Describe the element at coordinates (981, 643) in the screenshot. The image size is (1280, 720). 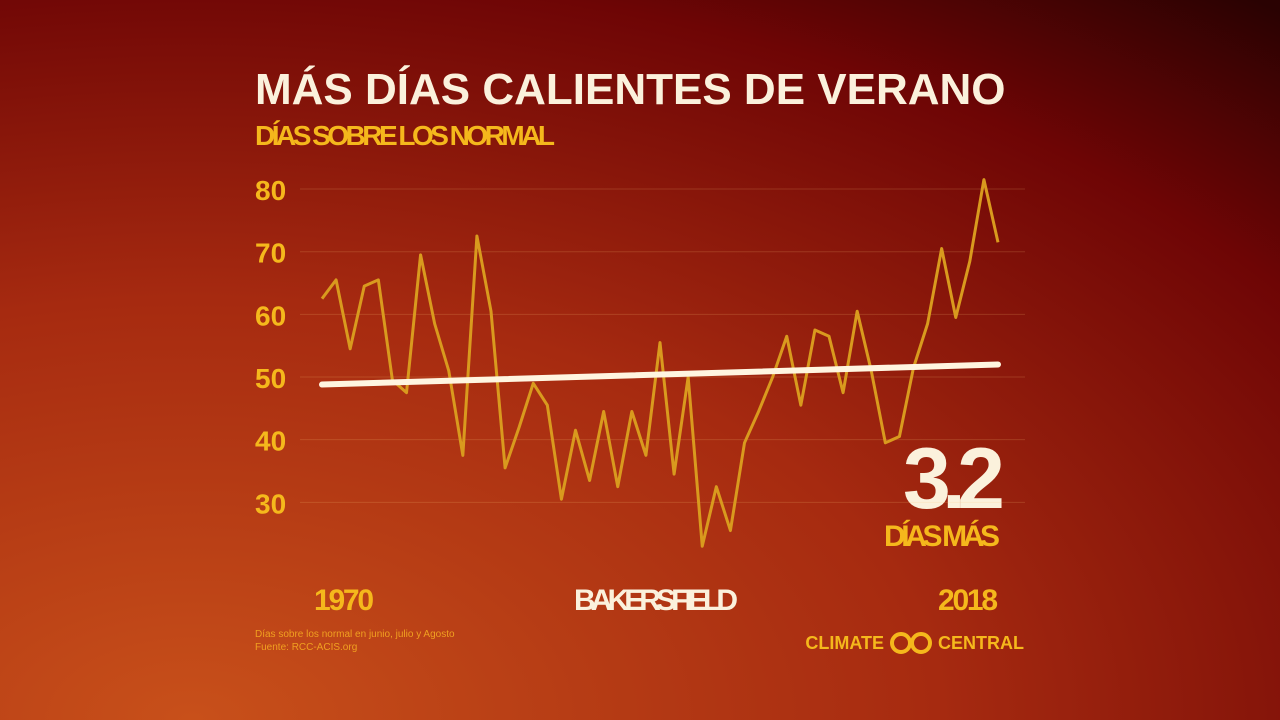
I see `logo-text: CENTRAL` at that location.